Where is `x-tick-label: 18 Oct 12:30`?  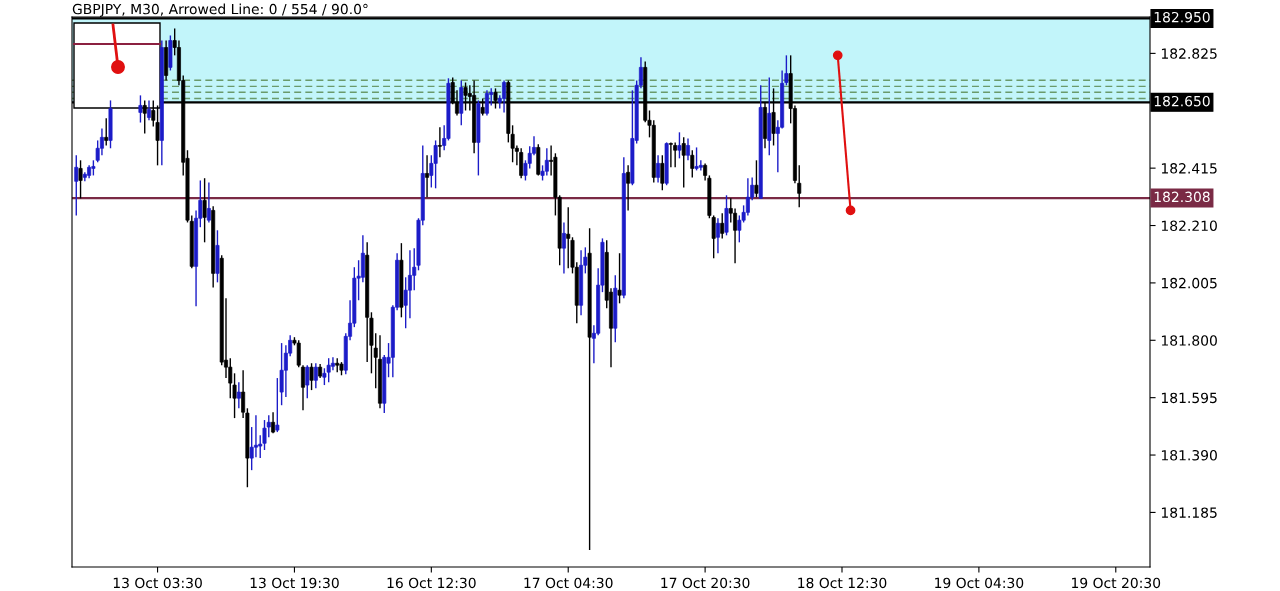
x-tick-label: 18 Oct 12:30 is located at coordinates (842, 583).